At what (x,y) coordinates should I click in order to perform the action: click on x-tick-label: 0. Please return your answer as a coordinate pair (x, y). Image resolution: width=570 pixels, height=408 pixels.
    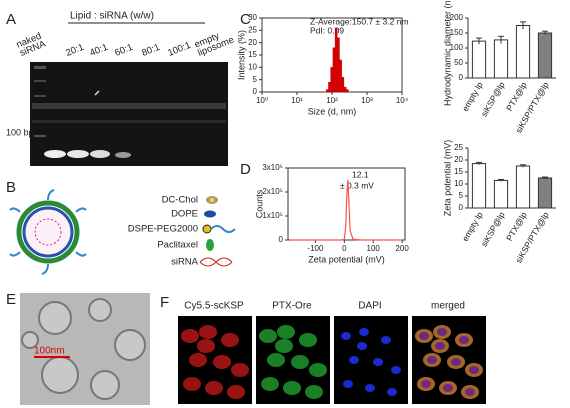
    Looking at the image, I should click on (344, 248).